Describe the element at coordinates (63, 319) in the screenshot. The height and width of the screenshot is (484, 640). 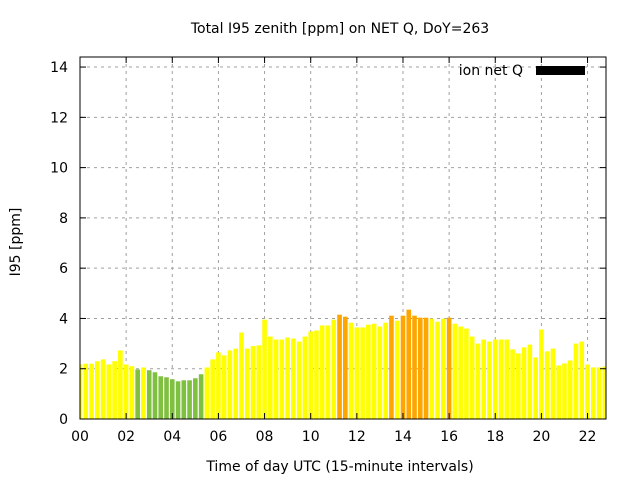
I see `y-tick-label: 4` at that location.